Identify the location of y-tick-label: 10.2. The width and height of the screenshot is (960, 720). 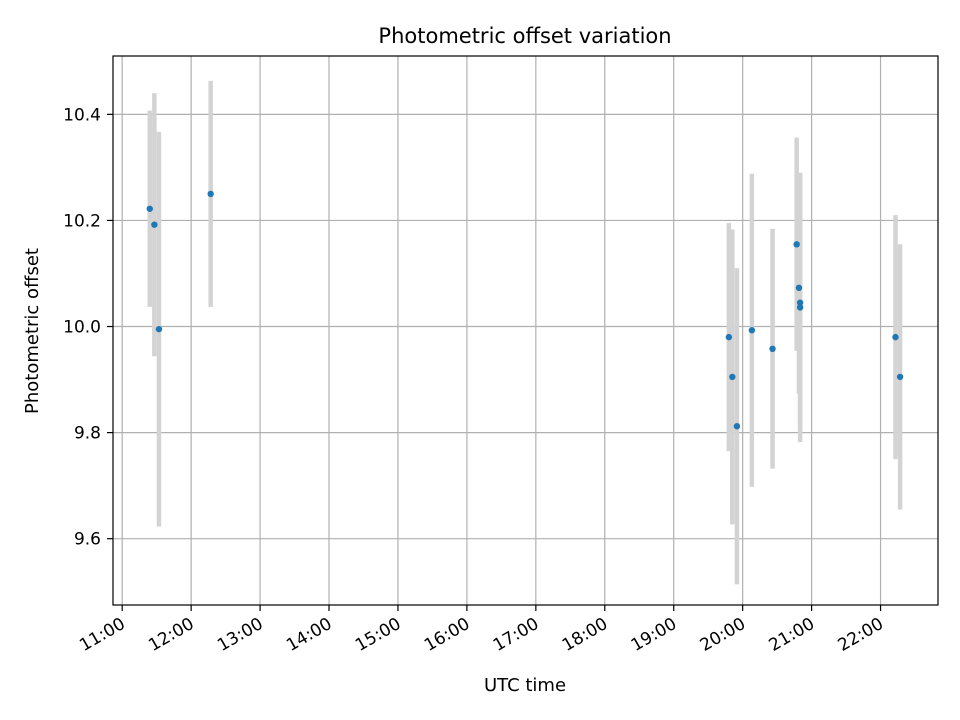
(82, 221).